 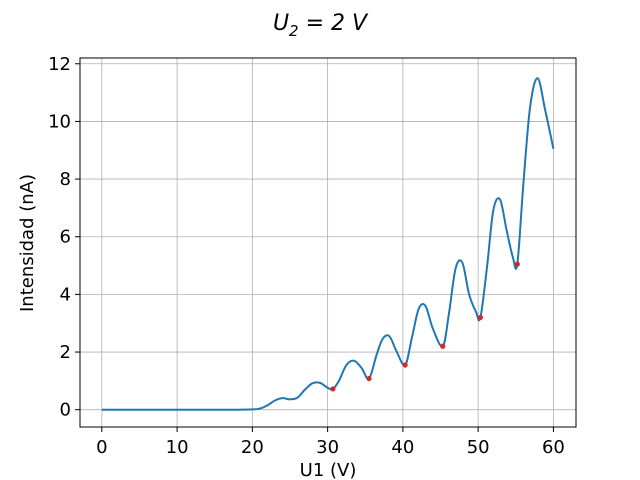 I want to click on y-tick-label: 0, so click(x=65, y=410).